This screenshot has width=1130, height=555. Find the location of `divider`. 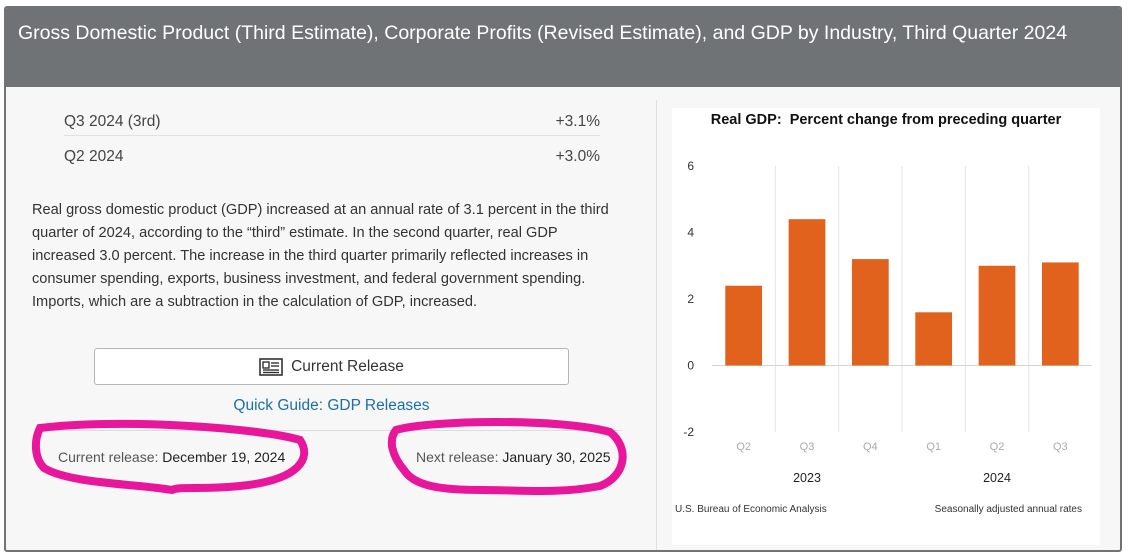

divider is located at coordinates (332, 430).